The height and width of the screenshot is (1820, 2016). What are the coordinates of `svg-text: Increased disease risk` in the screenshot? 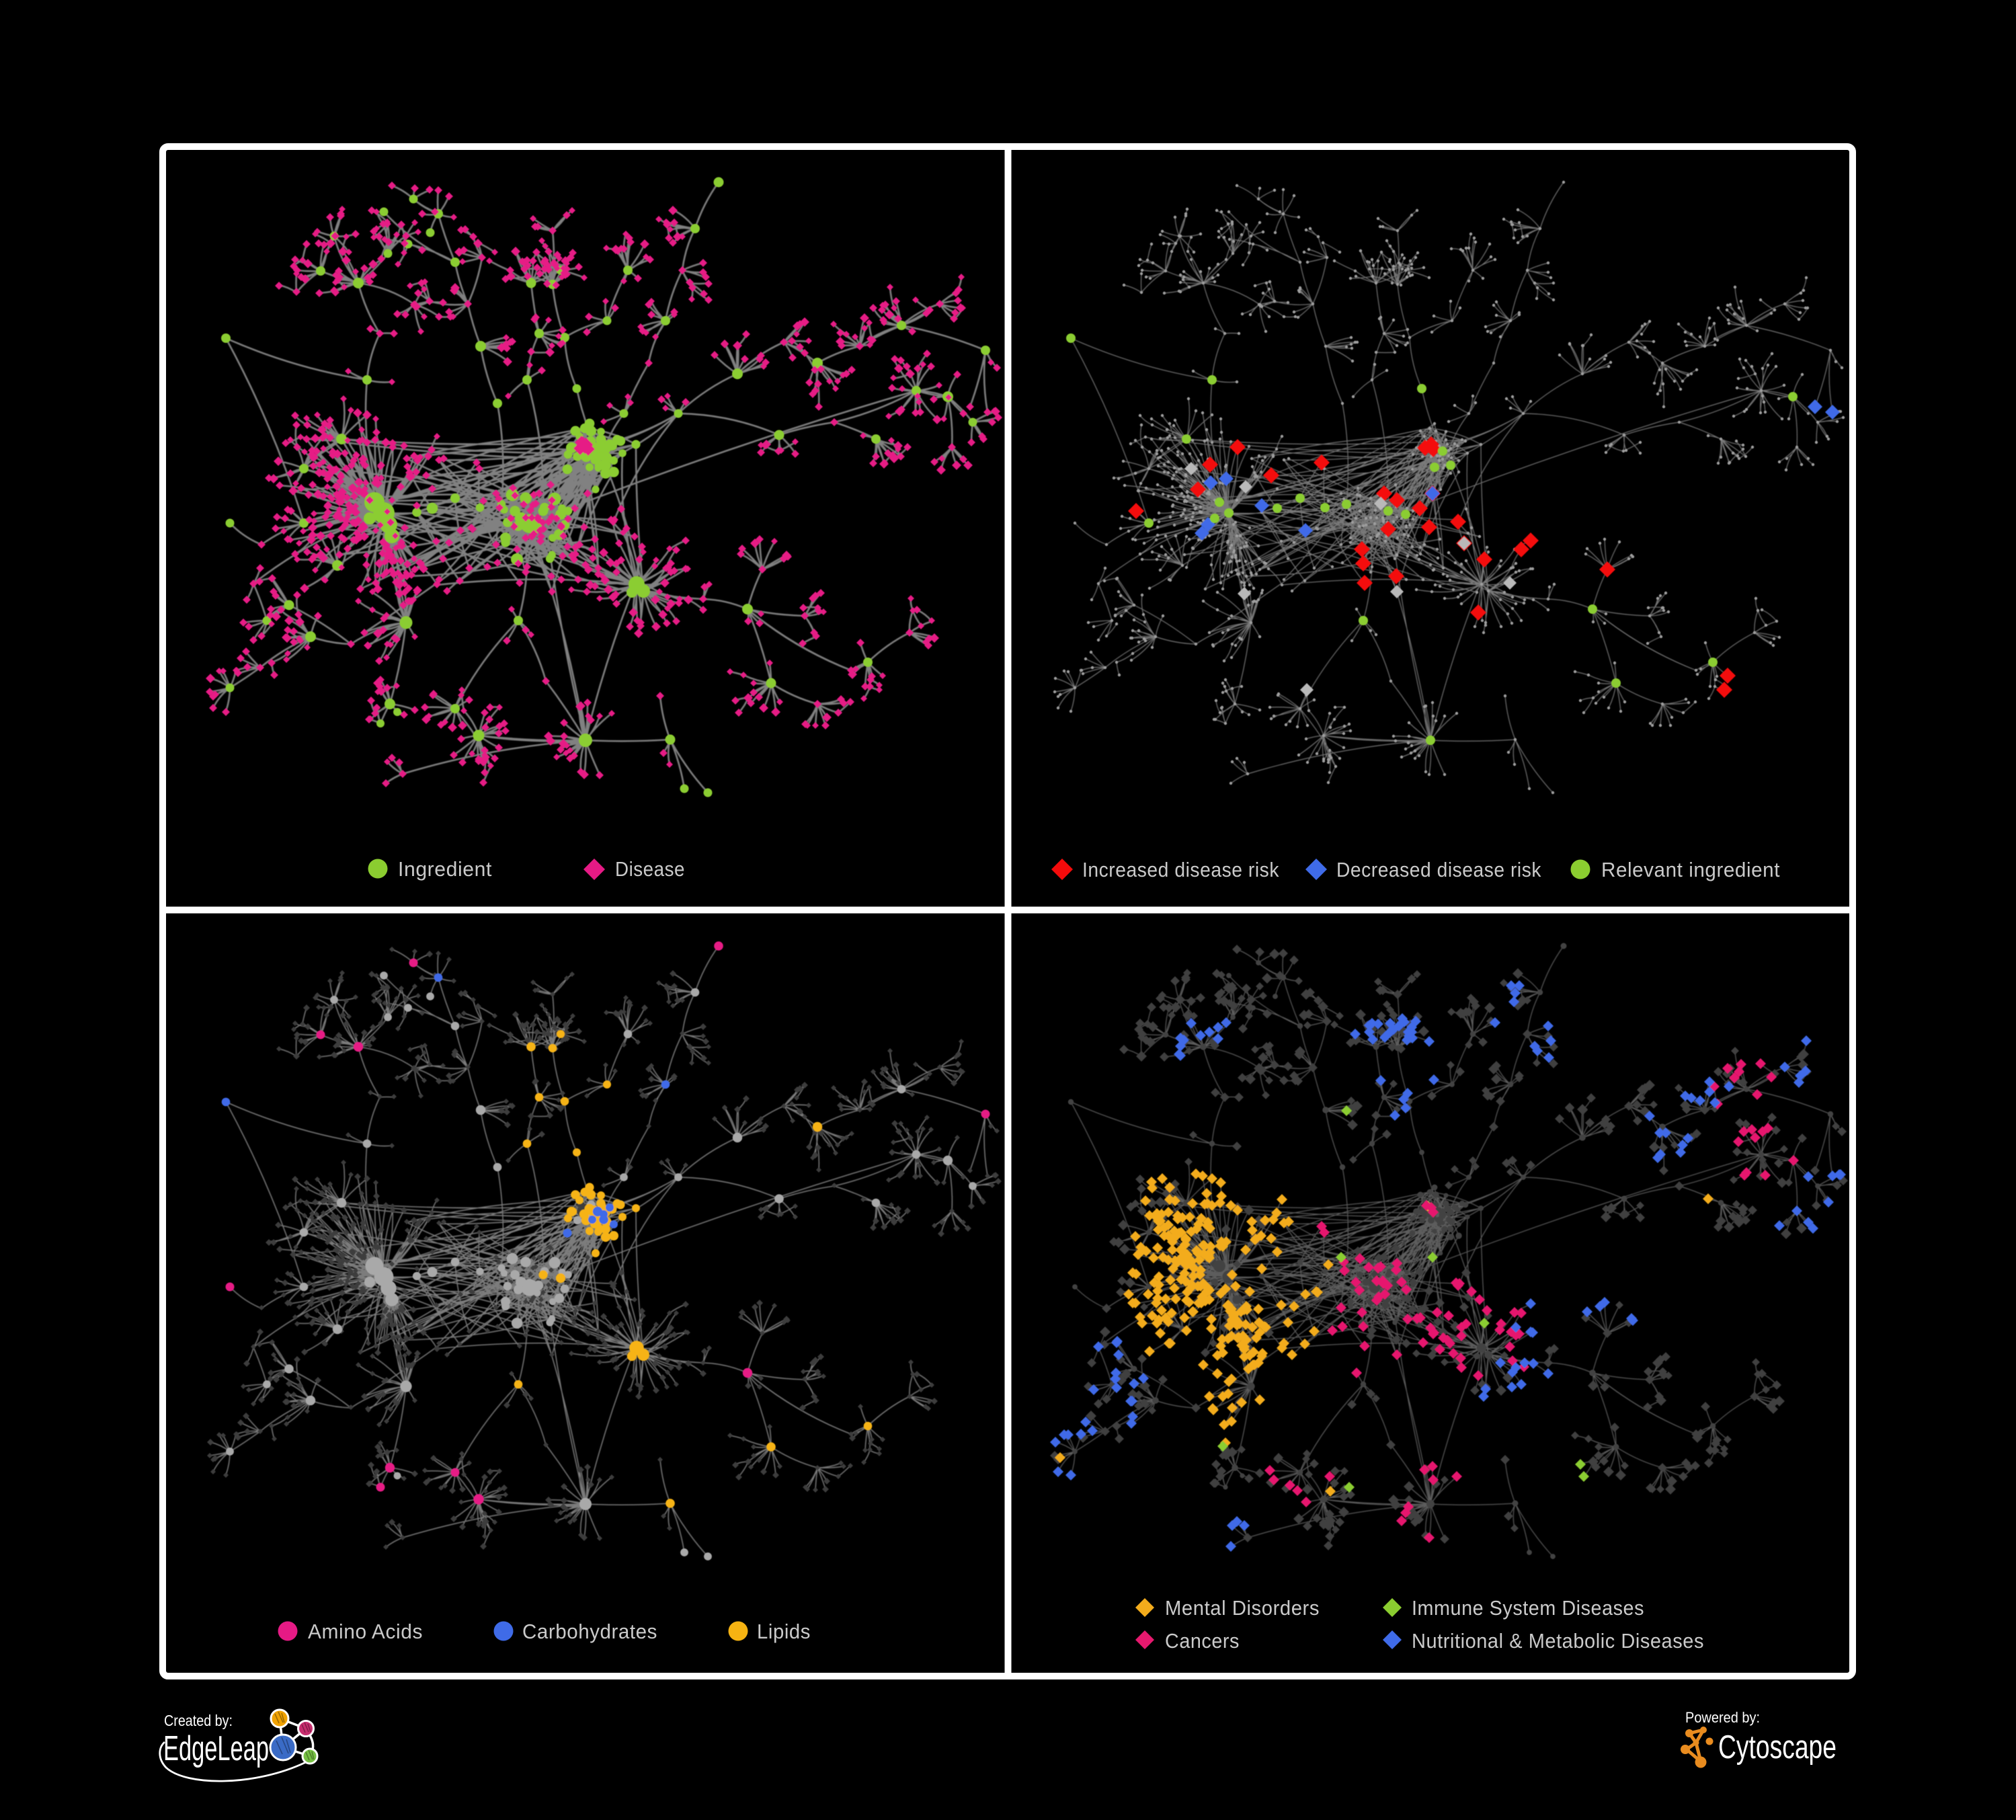 It's located at (1180, 869).